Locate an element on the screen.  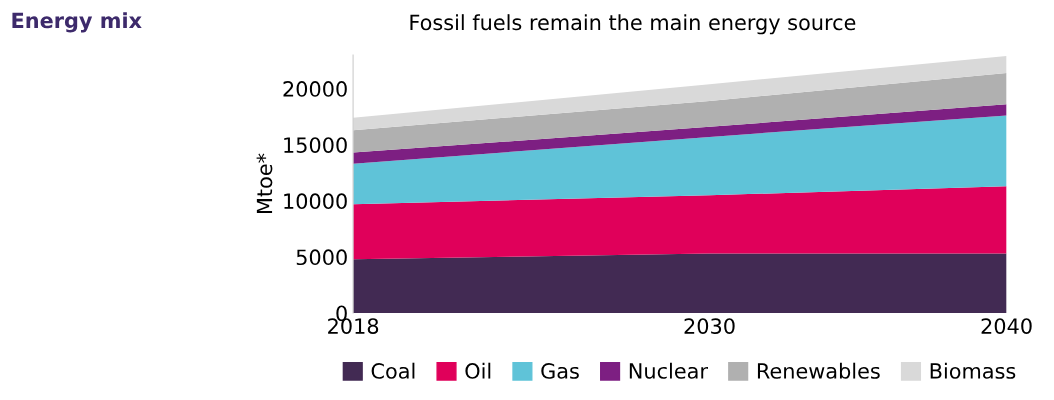
y-tick-label: 15000 is located at coordinates (315, 145).